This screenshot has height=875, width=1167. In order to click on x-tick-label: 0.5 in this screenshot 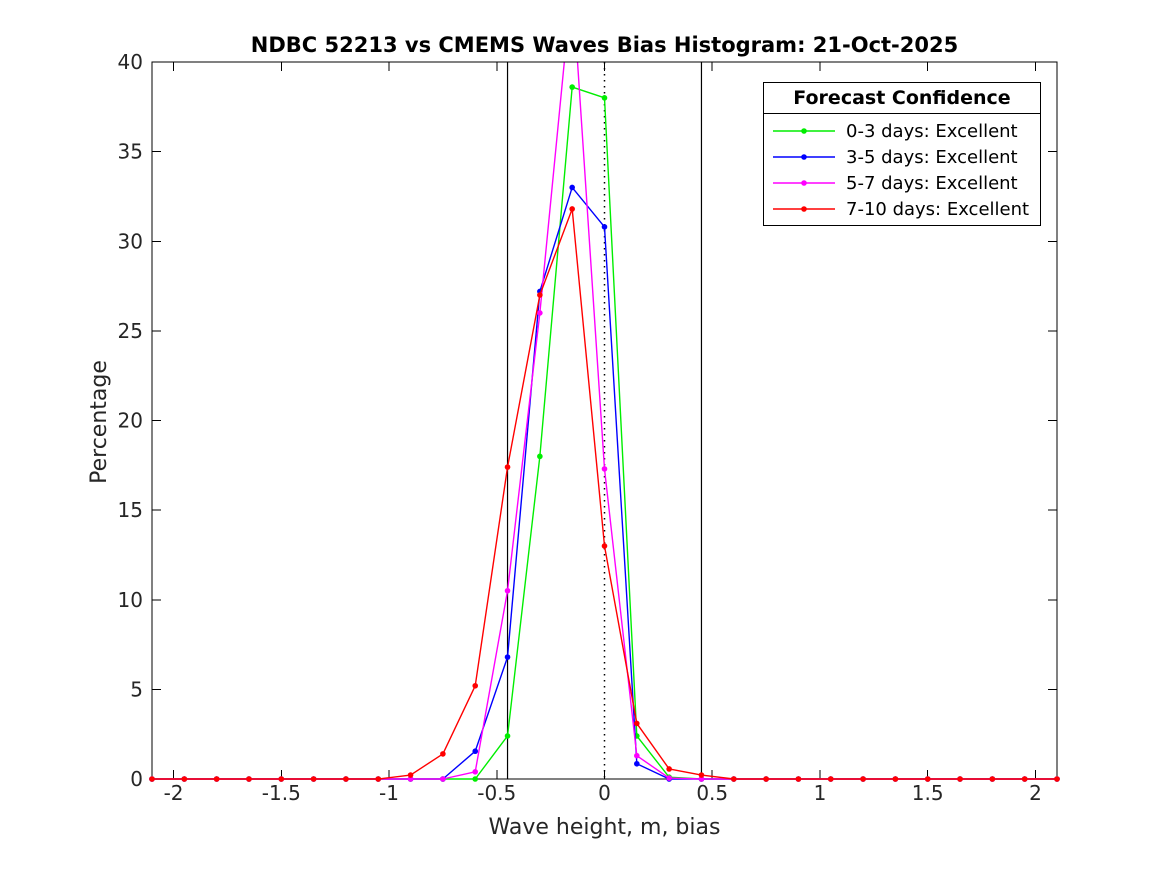, I will do `click(712, 793)`.